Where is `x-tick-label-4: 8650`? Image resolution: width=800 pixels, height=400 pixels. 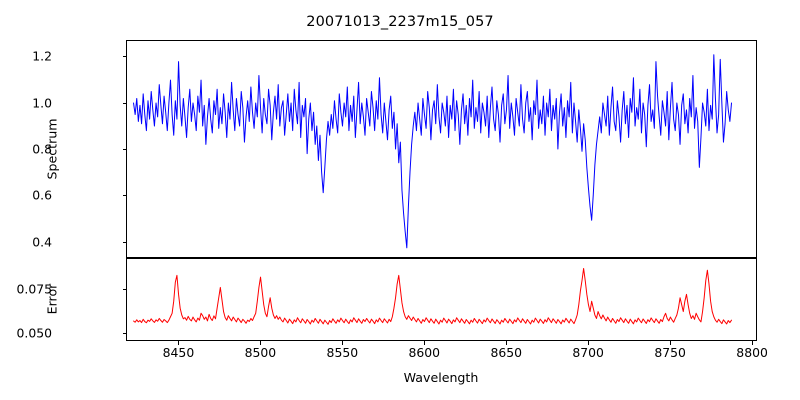
x-tick-label-4: 8650 is located at coordinates (506, 352).